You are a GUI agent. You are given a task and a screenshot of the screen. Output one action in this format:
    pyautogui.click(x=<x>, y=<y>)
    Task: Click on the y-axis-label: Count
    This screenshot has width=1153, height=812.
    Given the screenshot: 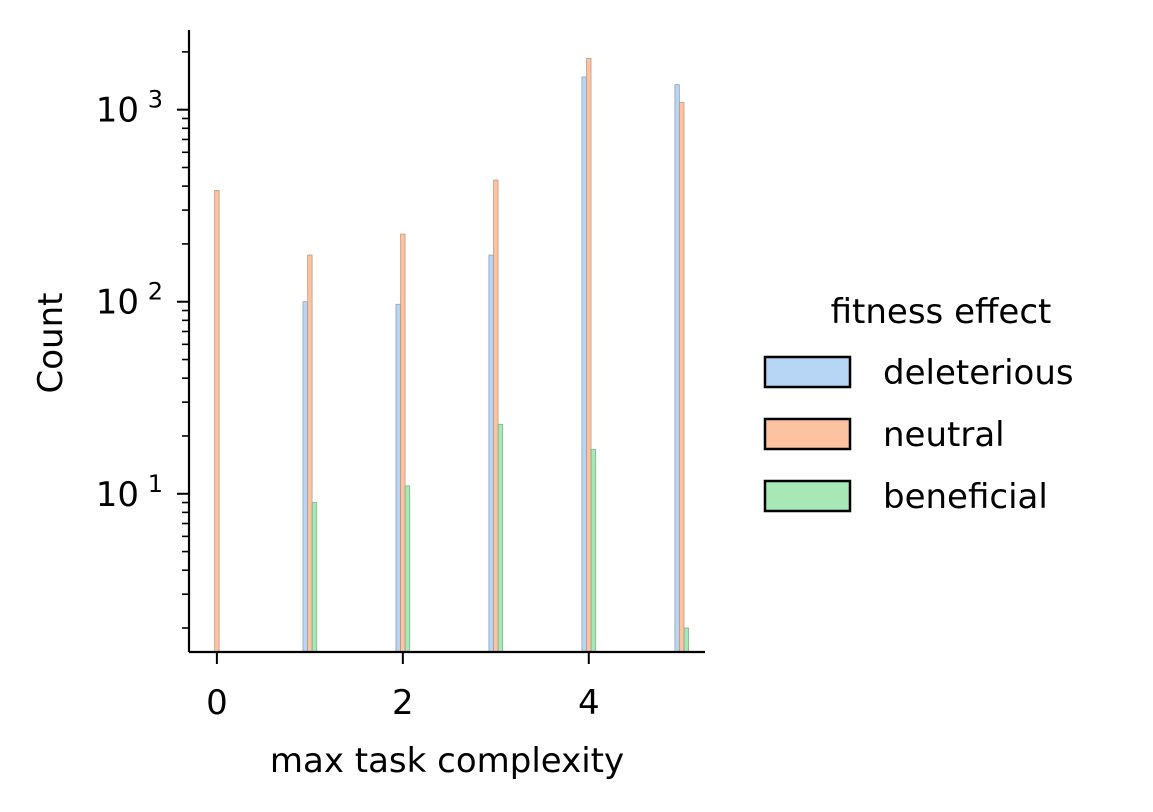 What is the action you would take?
    pyautogui.click(x=51, y=343)
    